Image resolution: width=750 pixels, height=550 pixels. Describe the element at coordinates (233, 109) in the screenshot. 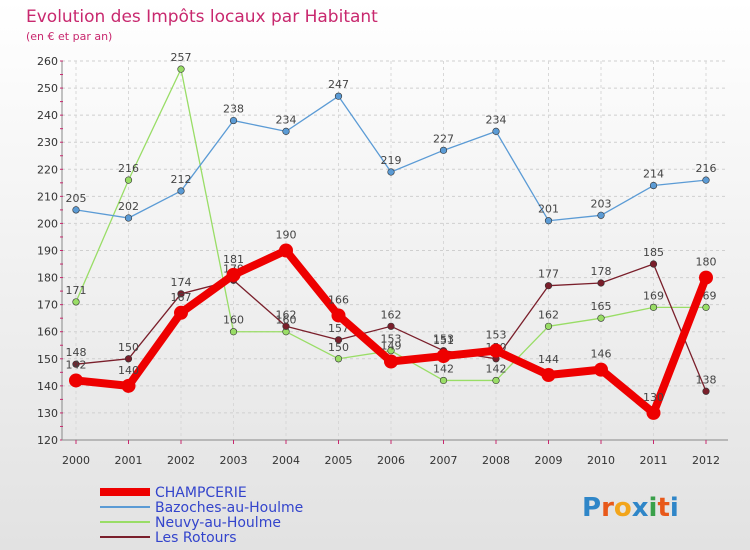

I see `data-label: 238` at that location.